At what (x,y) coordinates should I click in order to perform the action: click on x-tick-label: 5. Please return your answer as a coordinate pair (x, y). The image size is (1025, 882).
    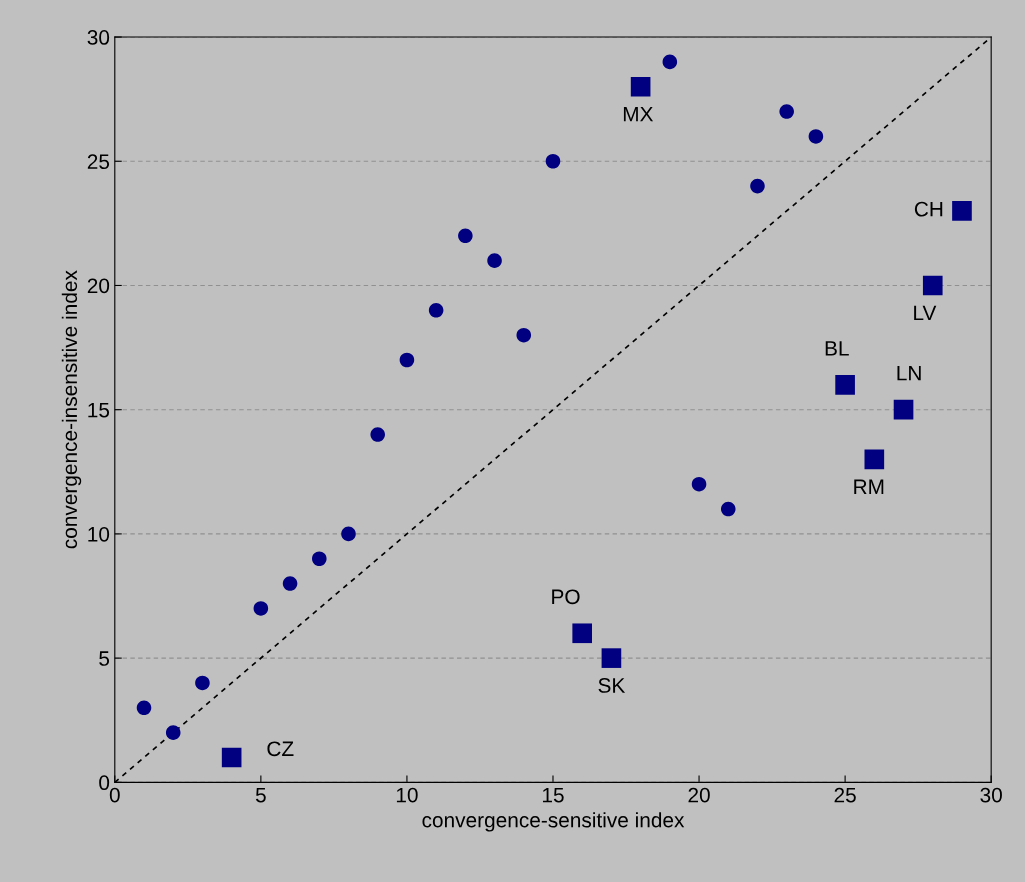
    Looking at the image, I should click on (260, 795).